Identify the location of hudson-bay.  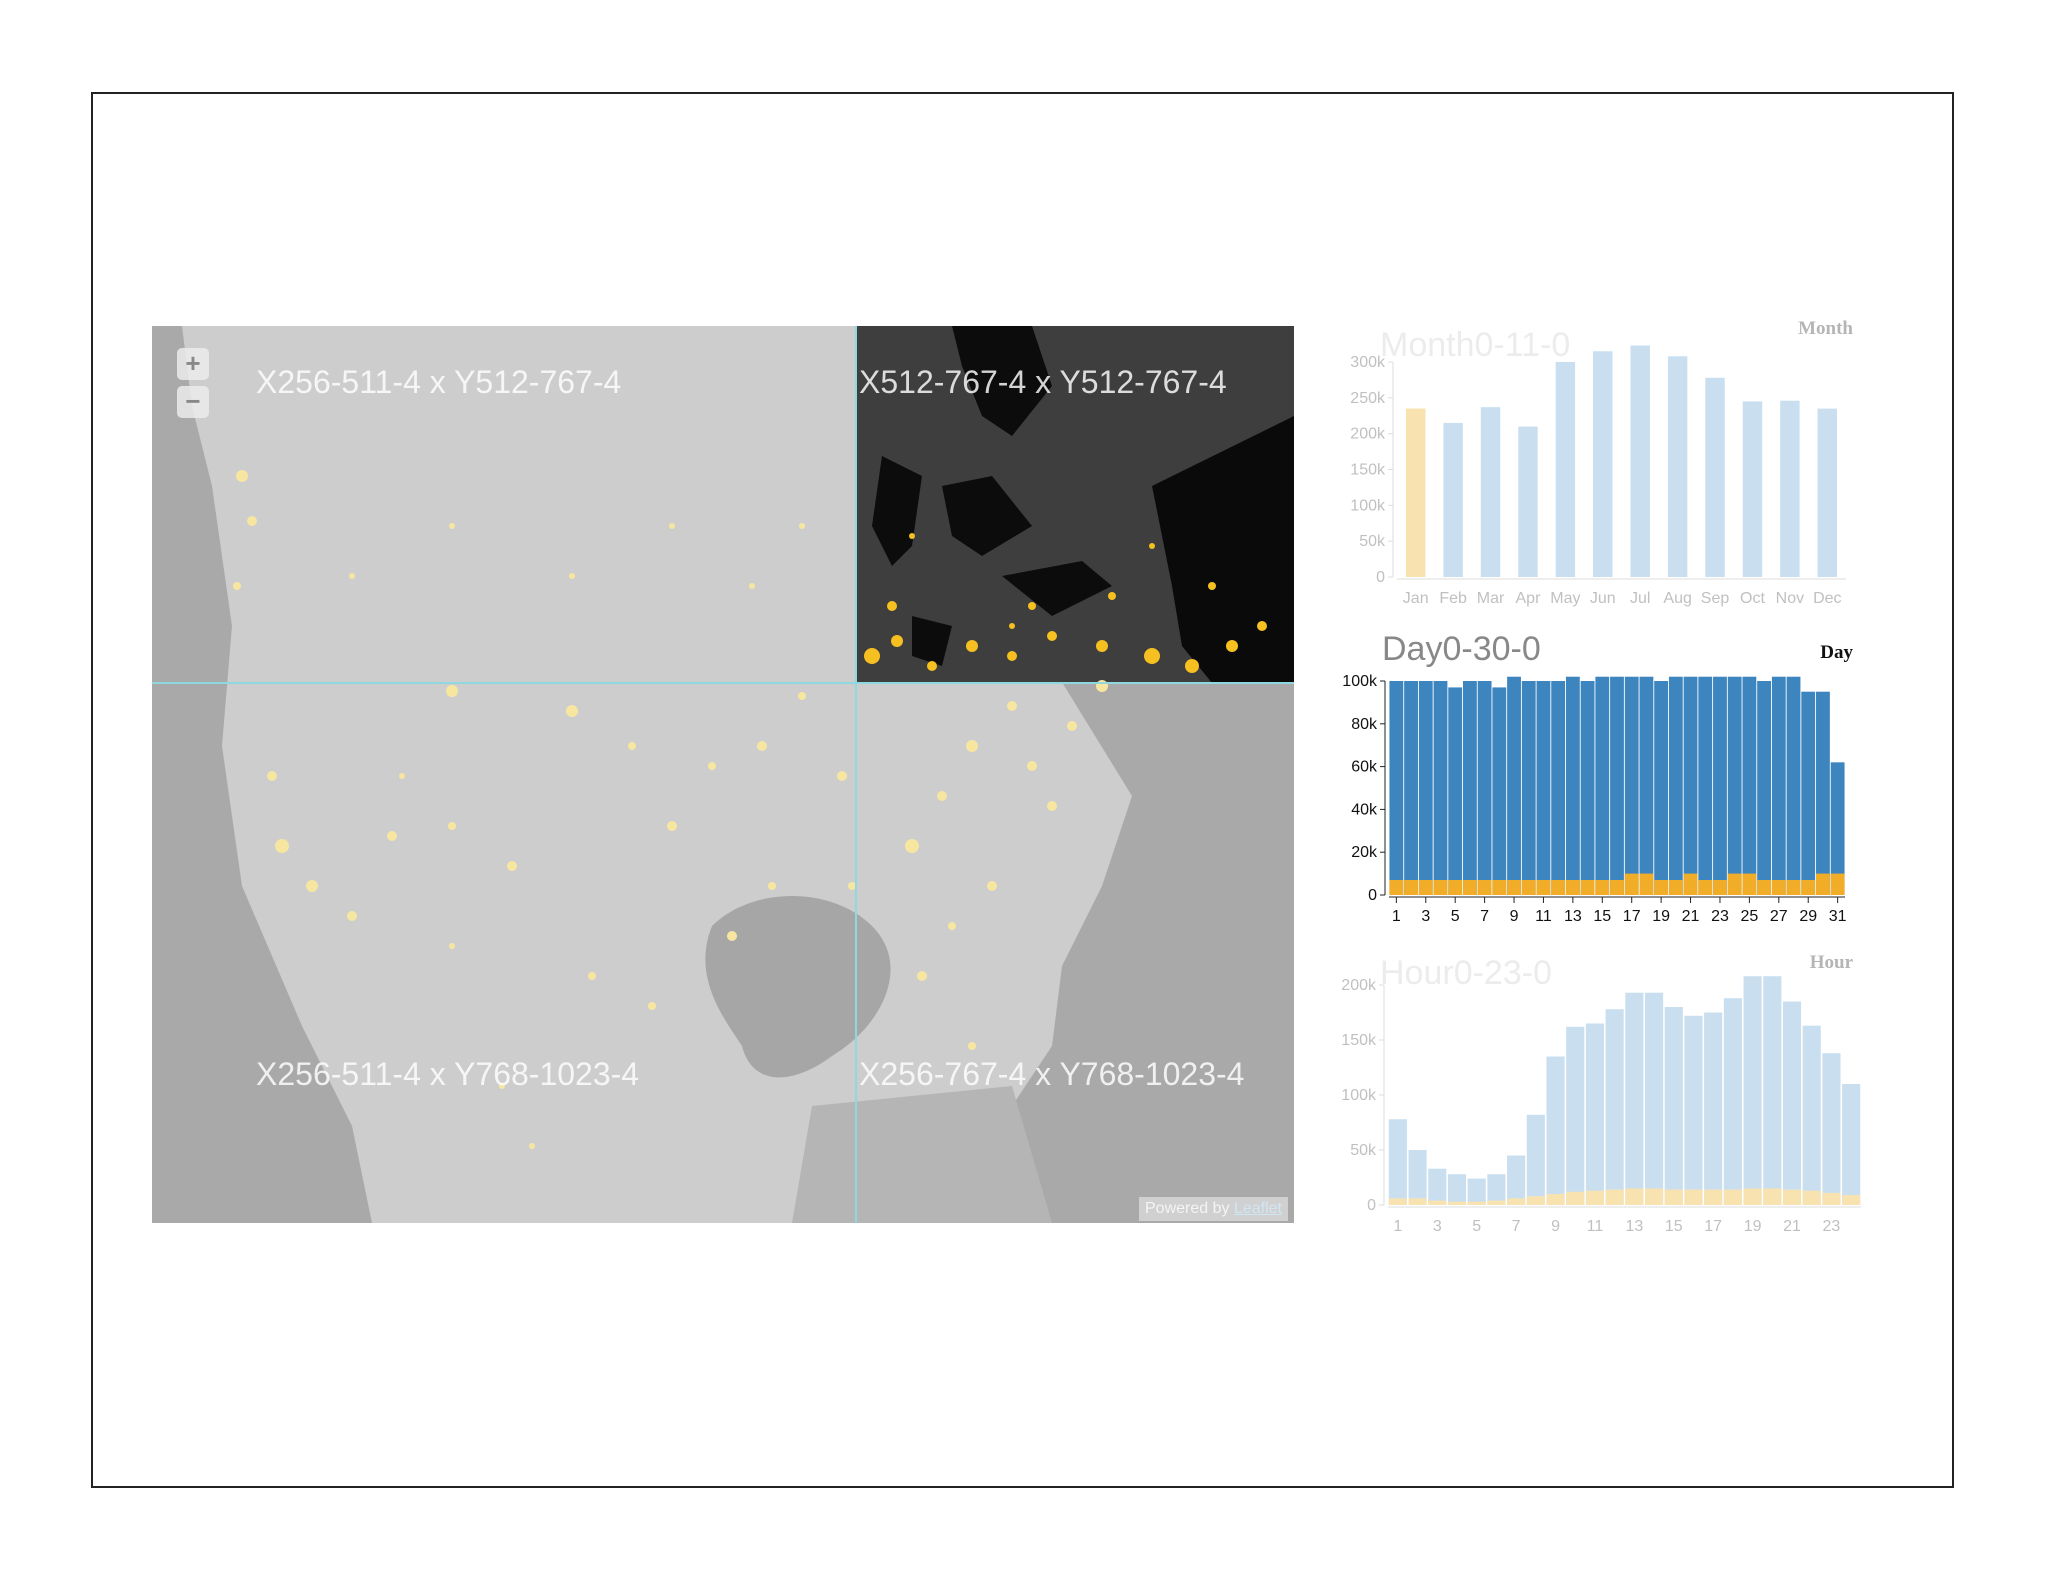
(1002, 381).